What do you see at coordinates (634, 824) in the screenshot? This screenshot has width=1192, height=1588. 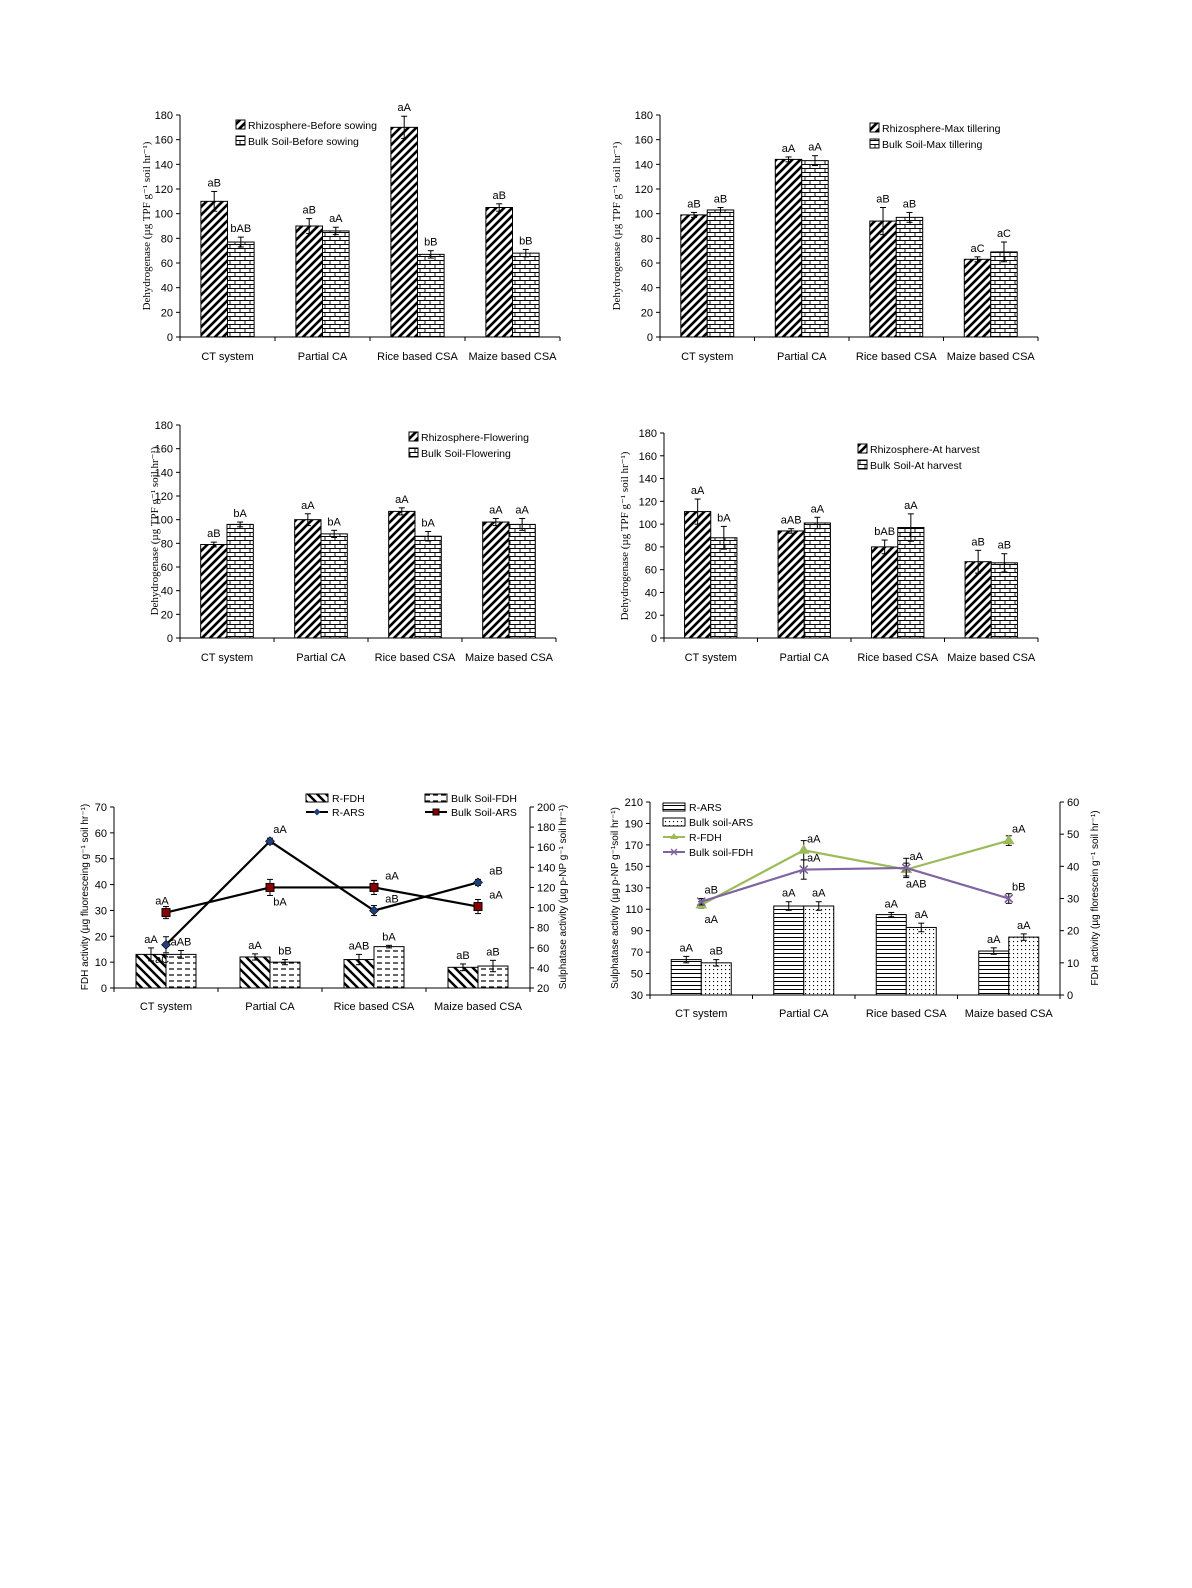 I see `y-tick-label: 190` at bounding box center [634, 824].